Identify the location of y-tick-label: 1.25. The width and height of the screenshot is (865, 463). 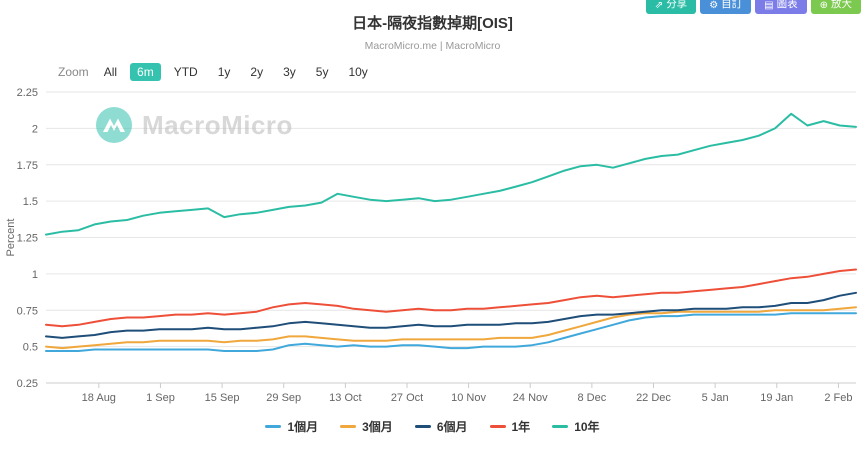
(27, 239).